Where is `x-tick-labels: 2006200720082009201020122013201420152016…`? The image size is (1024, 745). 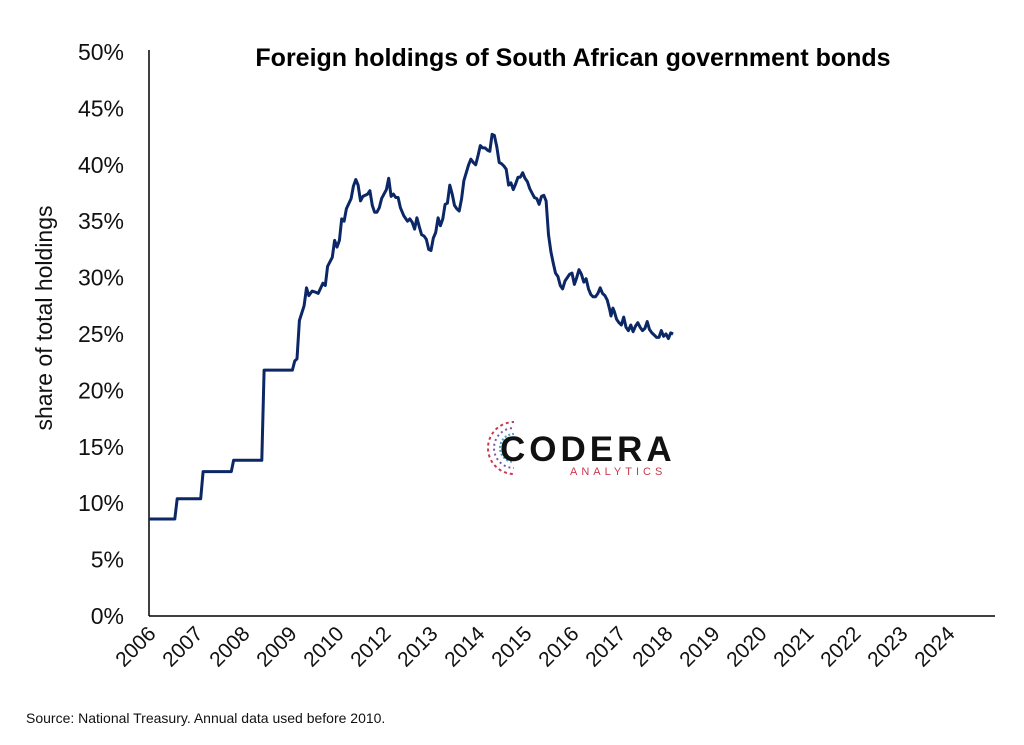
x-tick-labels: 2006200720082009201020122013201420152016… is located at coordinates (535, 647).